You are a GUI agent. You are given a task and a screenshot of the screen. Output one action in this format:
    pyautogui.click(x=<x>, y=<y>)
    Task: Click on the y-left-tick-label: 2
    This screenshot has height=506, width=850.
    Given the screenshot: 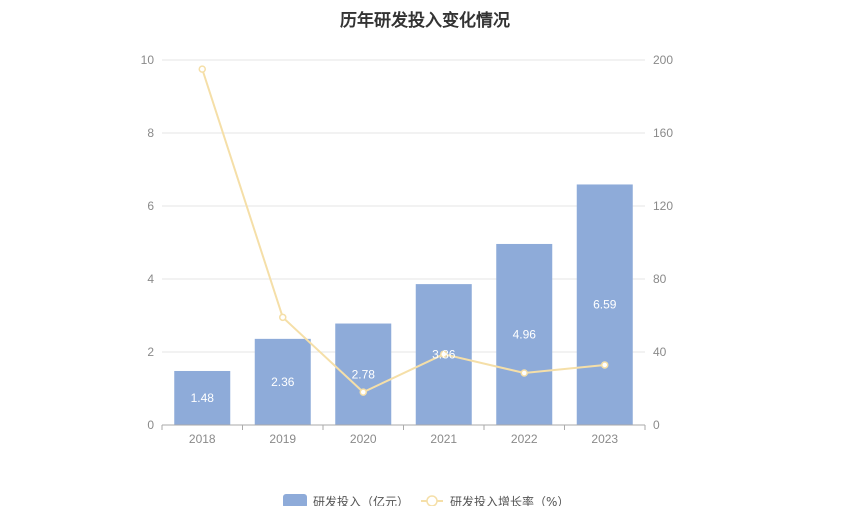 What is the action you would take?
    pyautogui.click(x=150, y=352)
    